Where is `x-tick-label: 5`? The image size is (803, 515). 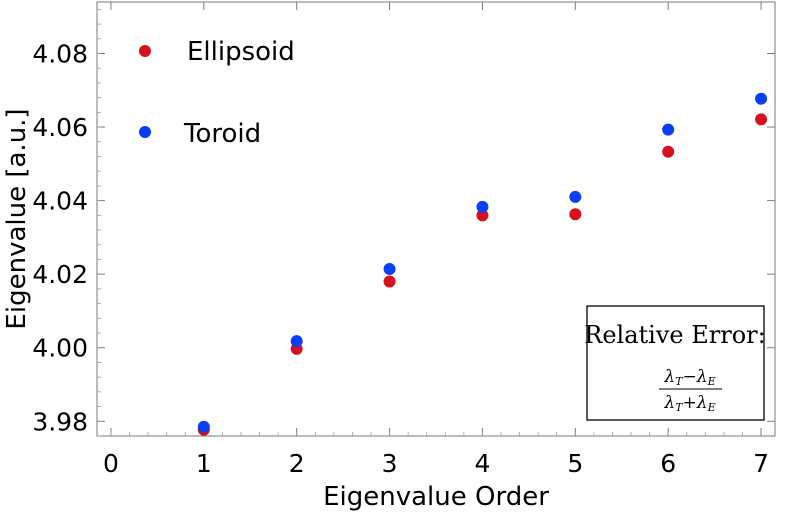
x-tick-label: 5 is located at coordinates (575, 463).